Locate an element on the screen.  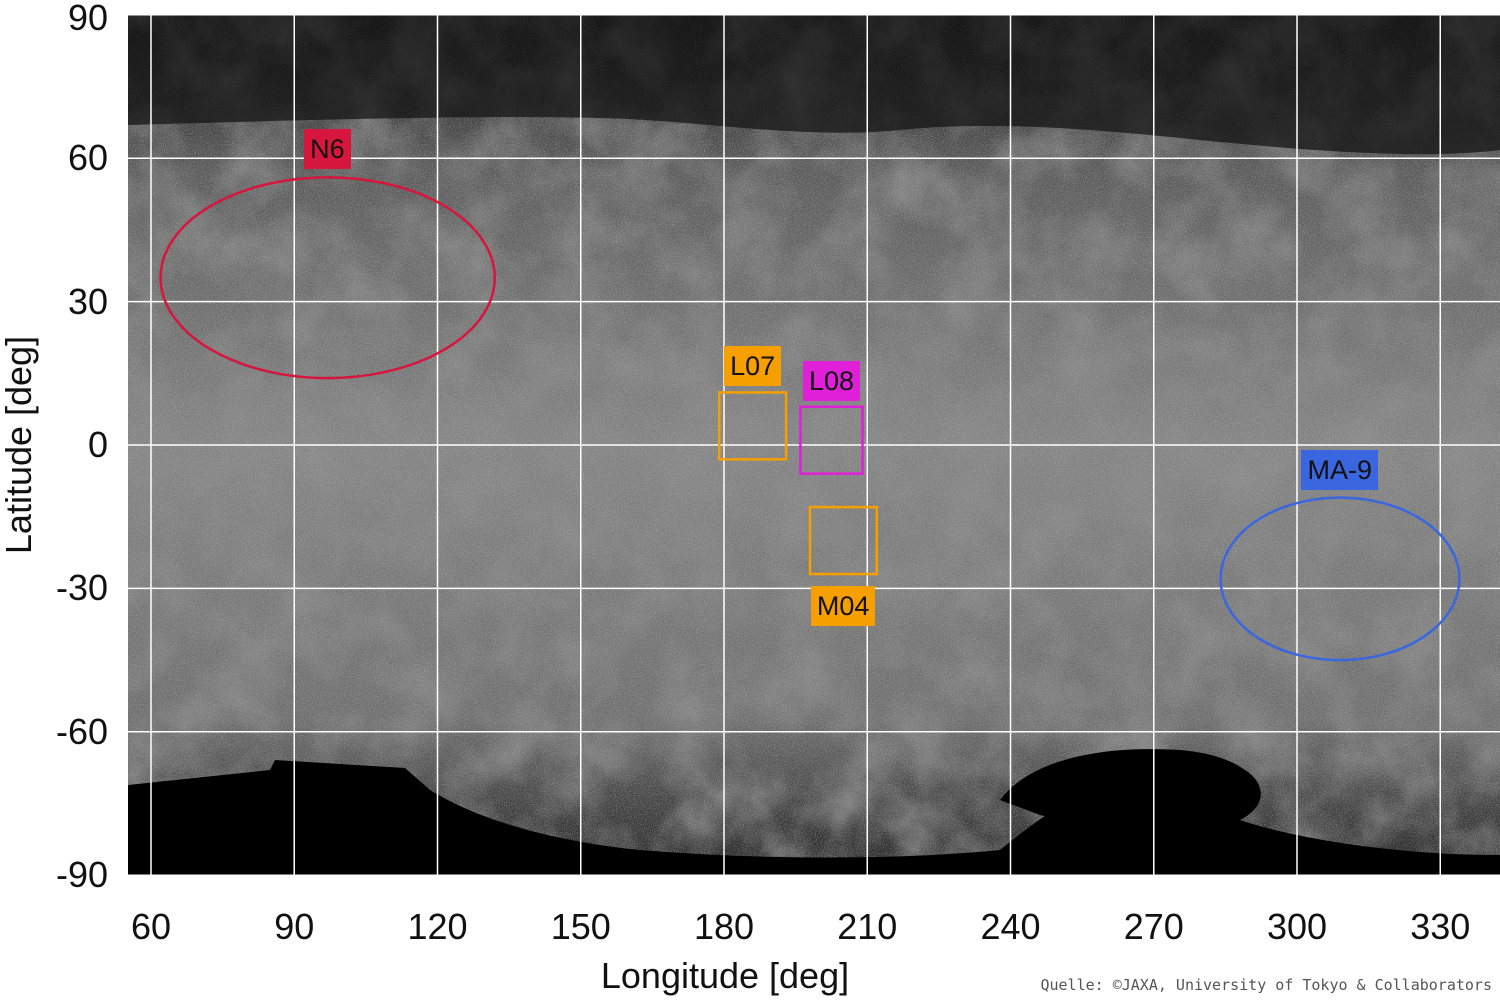
y-tick-label: -90 is located at coordinates (81, 874).